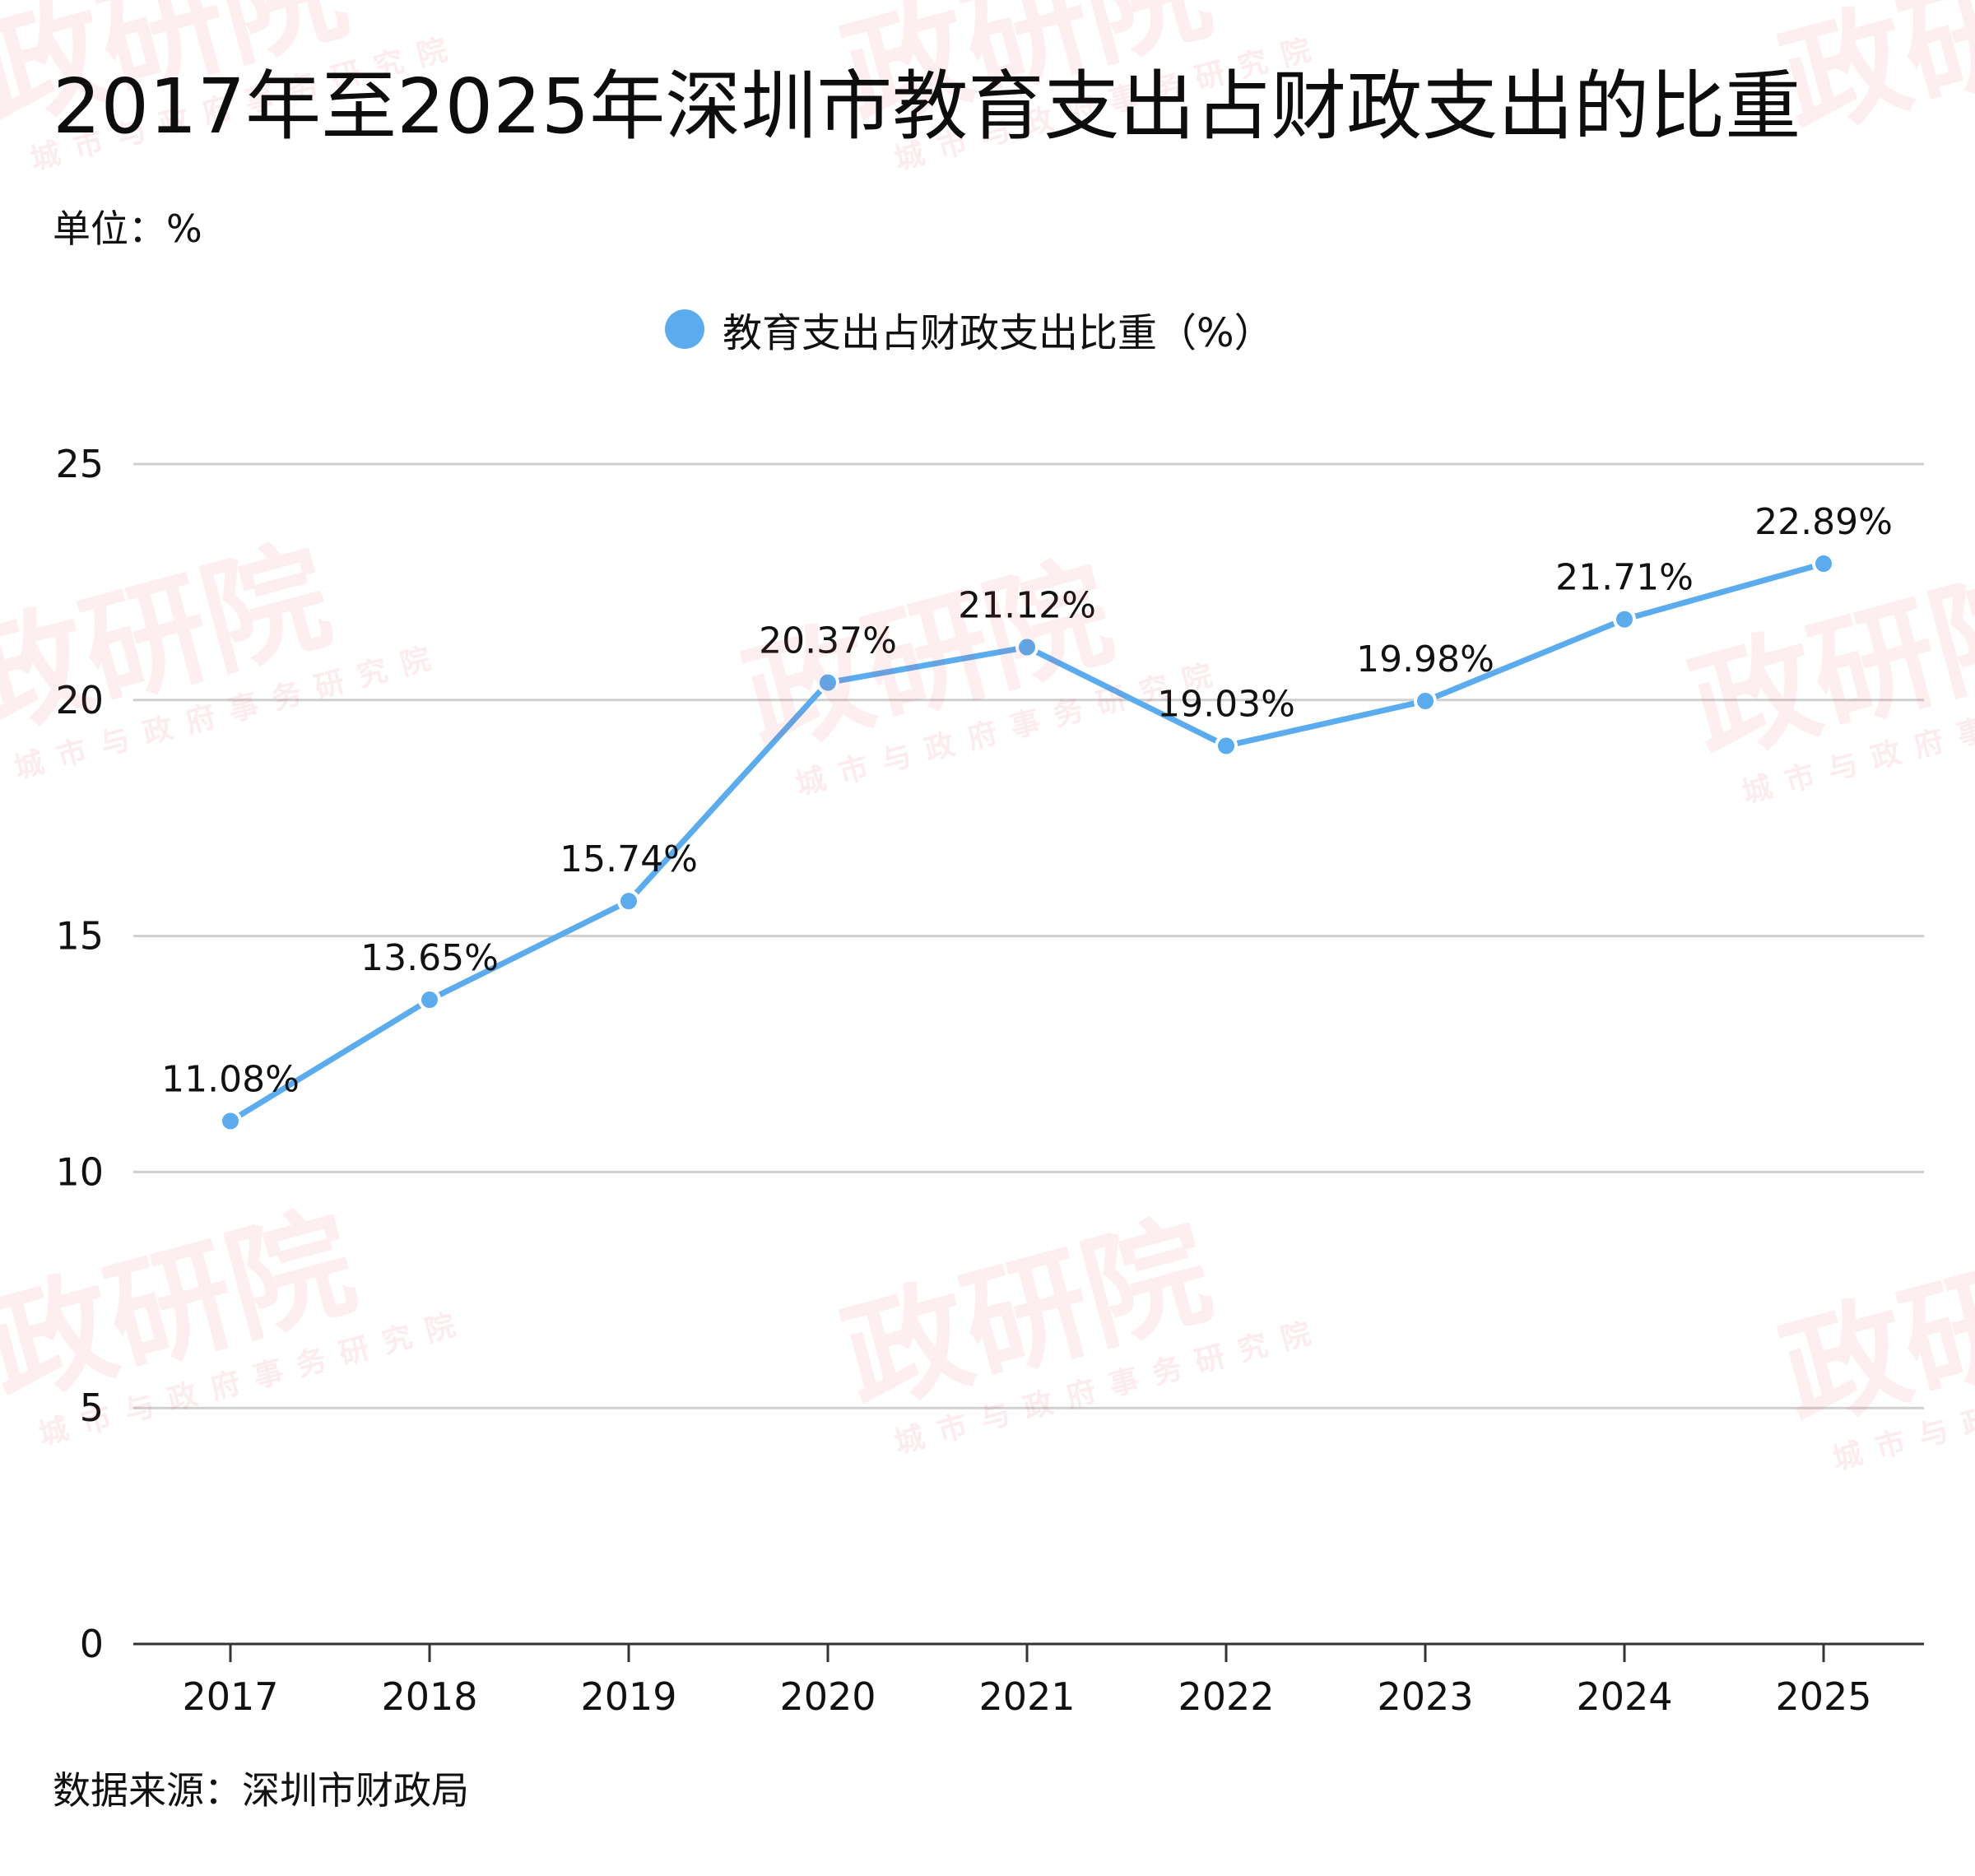 The height and width of the screenshot is (1876, 1975). I want to click on data-label: 21.12%, so click(1027, 606).